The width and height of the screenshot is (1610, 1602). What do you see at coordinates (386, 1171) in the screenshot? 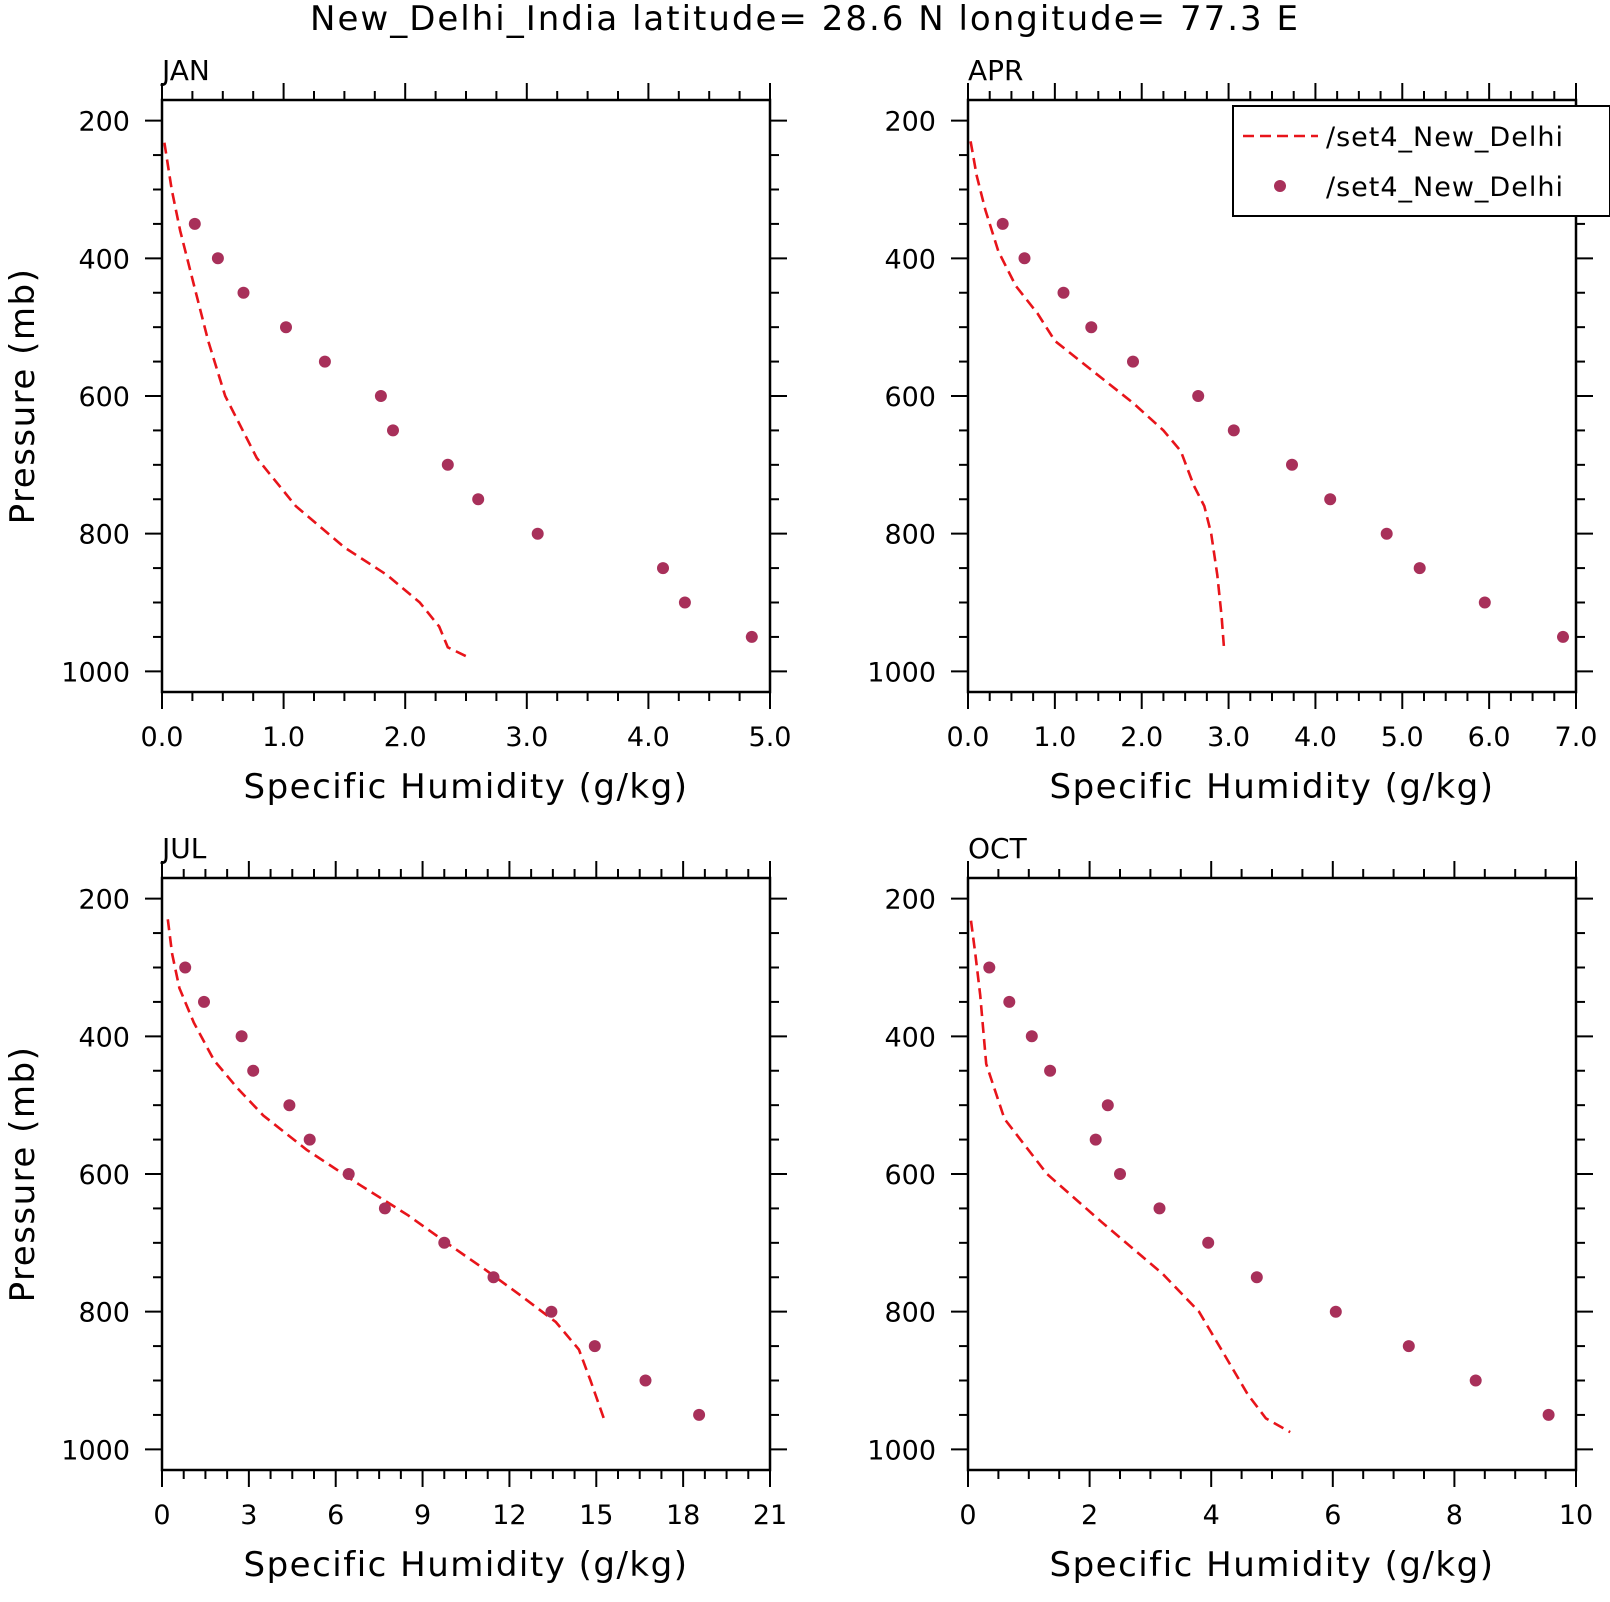
I see `model-profile-line` at bounding box center [386, 1171].